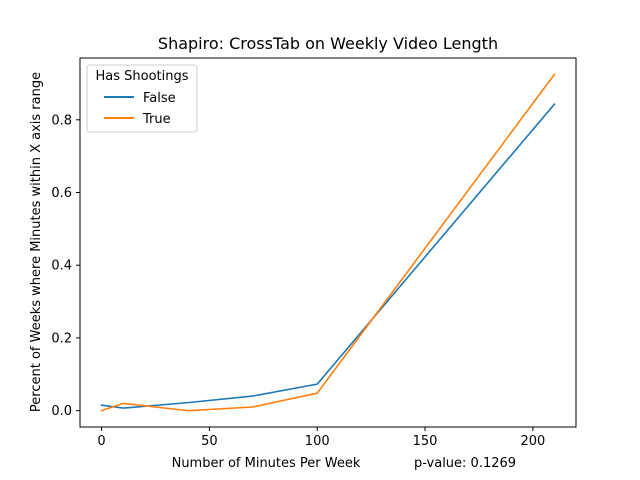  I want to click on y-tick-label: 0.0, so click(61, 411).